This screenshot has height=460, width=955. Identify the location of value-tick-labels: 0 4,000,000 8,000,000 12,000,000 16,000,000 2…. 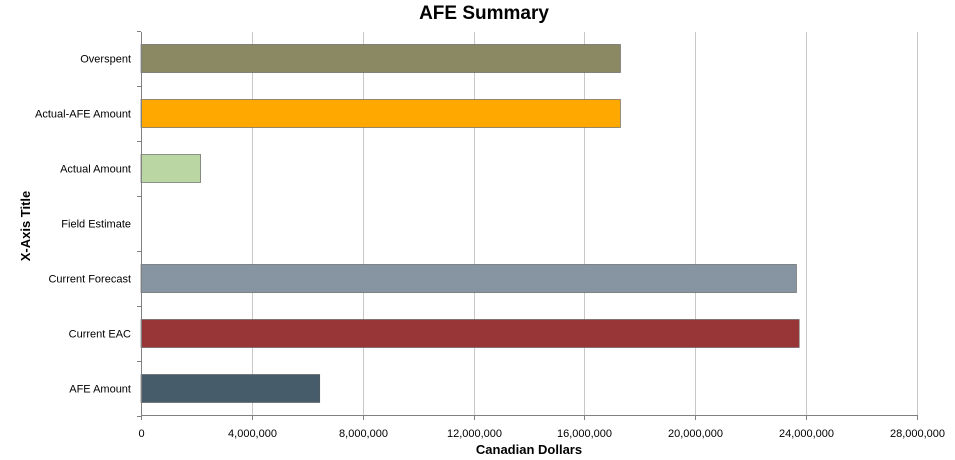
(541, 434).